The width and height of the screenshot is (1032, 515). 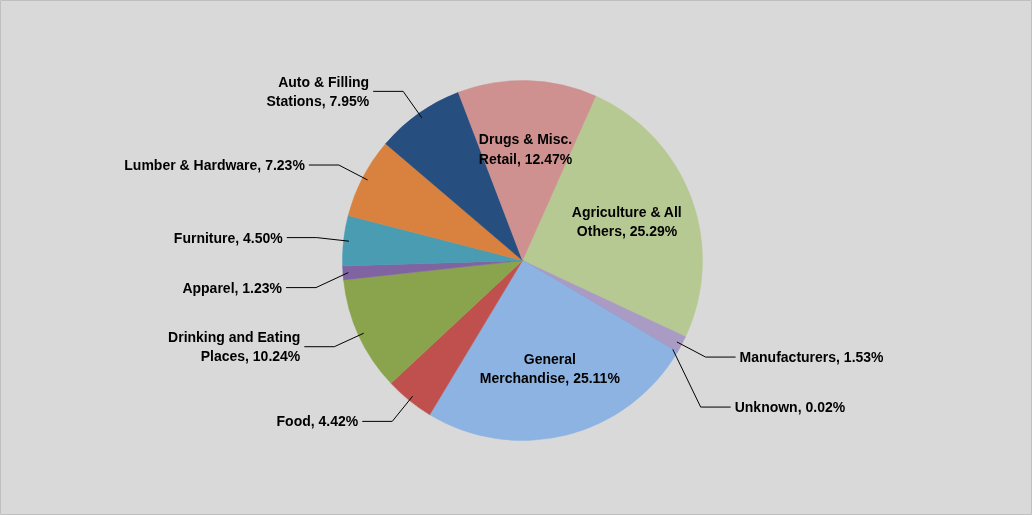 I want to click on slice-label: Agriculture & All Others, 25.29%, so click(x=626, y=221).